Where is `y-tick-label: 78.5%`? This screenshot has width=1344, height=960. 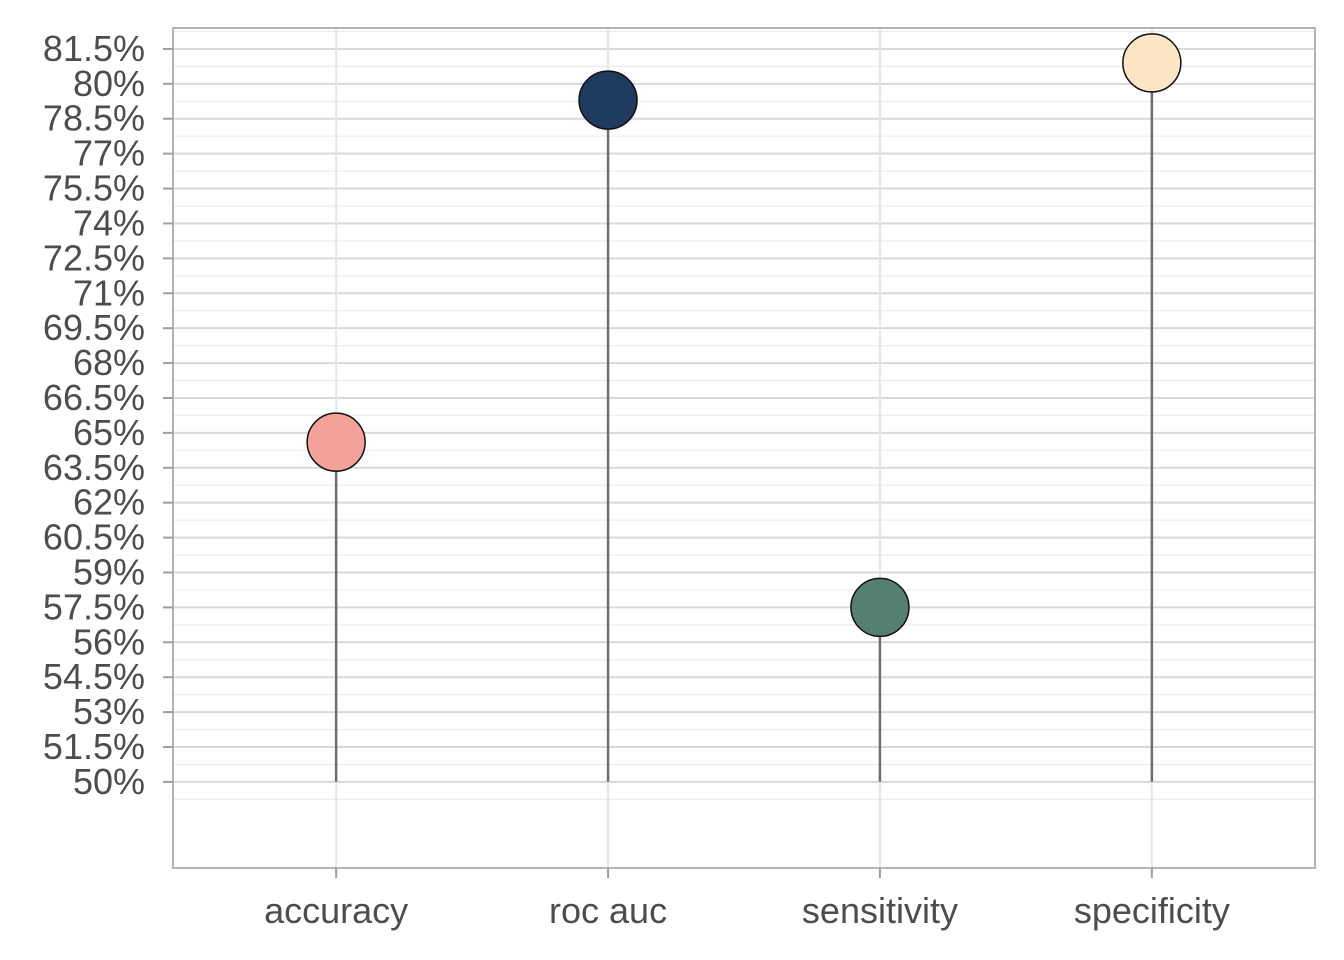 y-tick-label: 78.5% is located at coordinates (94, 118).